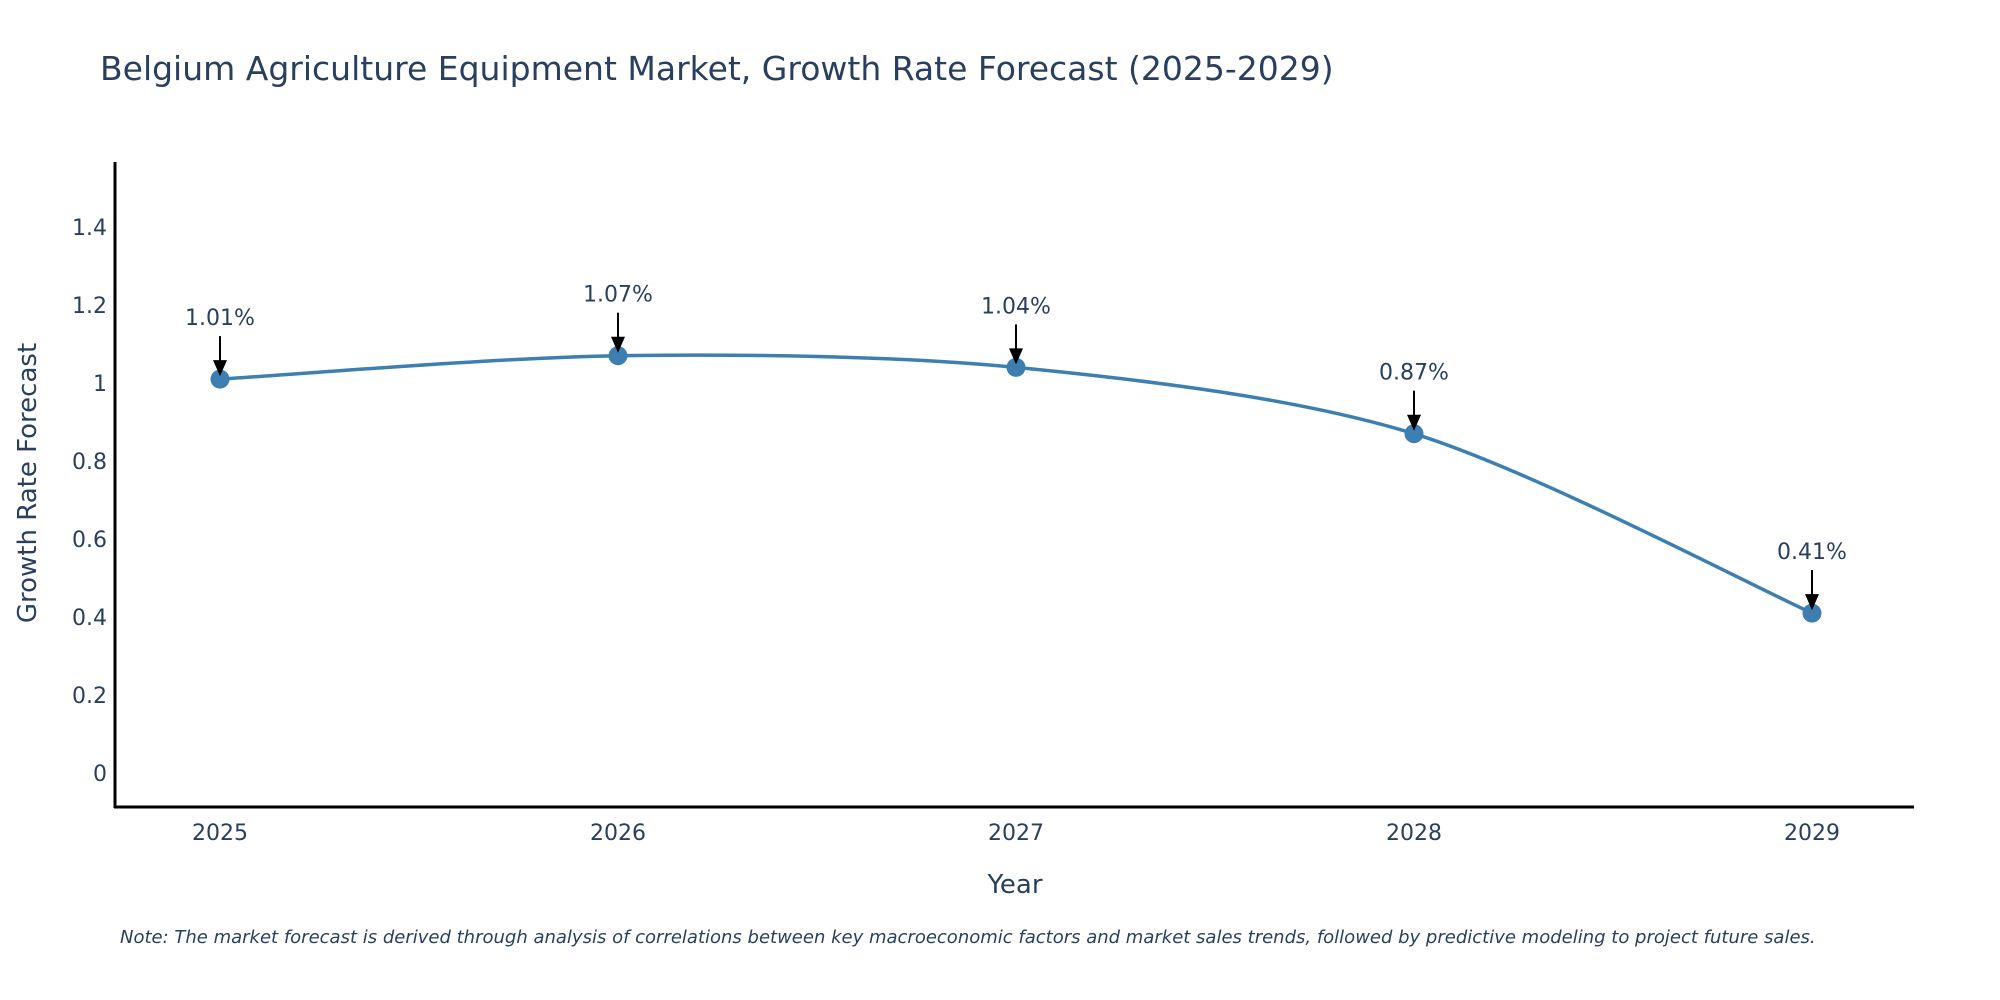  I want to click on y-tick-label: 0.8, so click(89, 462).